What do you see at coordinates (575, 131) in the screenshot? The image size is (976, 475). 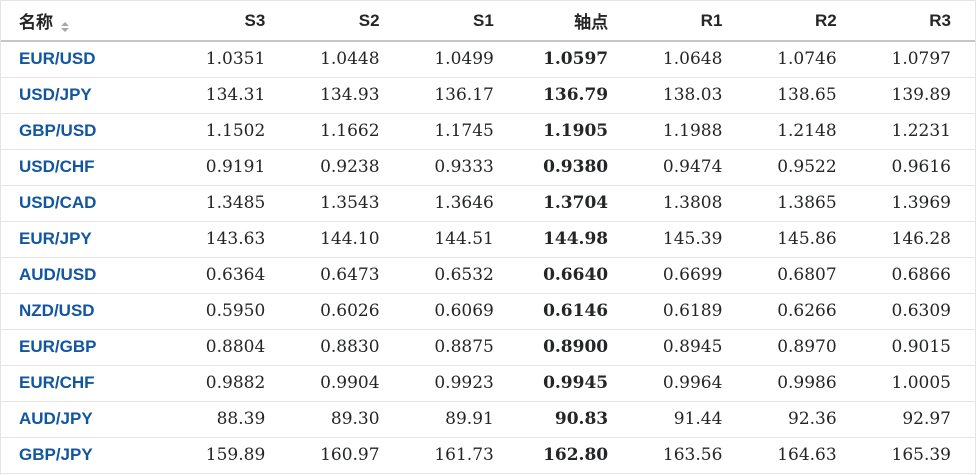 I see `cell-pivot: 1.1905` at bounding box center [575, 131].